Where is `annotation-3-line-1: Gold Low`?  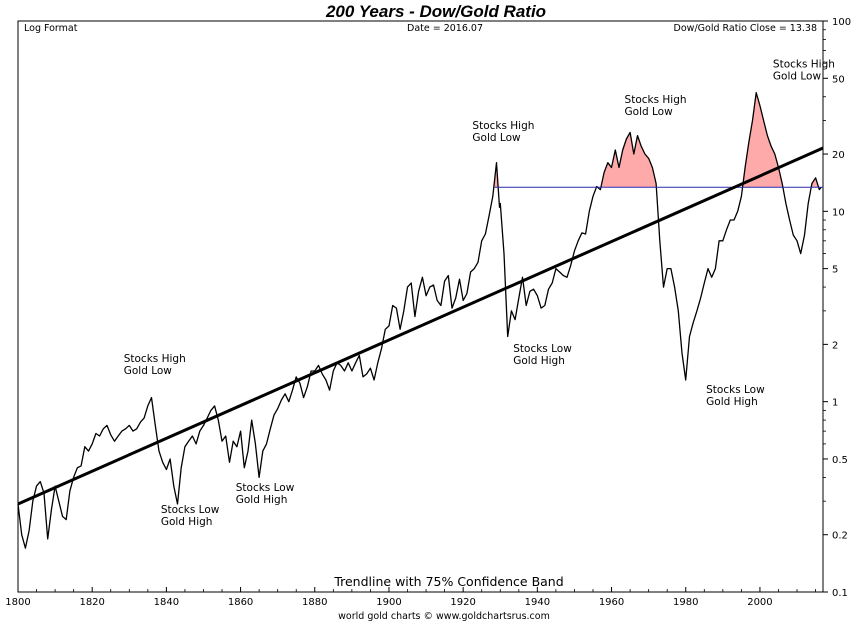
annotation-3-line-1: Gold Low is located at coordinates (496, 138).